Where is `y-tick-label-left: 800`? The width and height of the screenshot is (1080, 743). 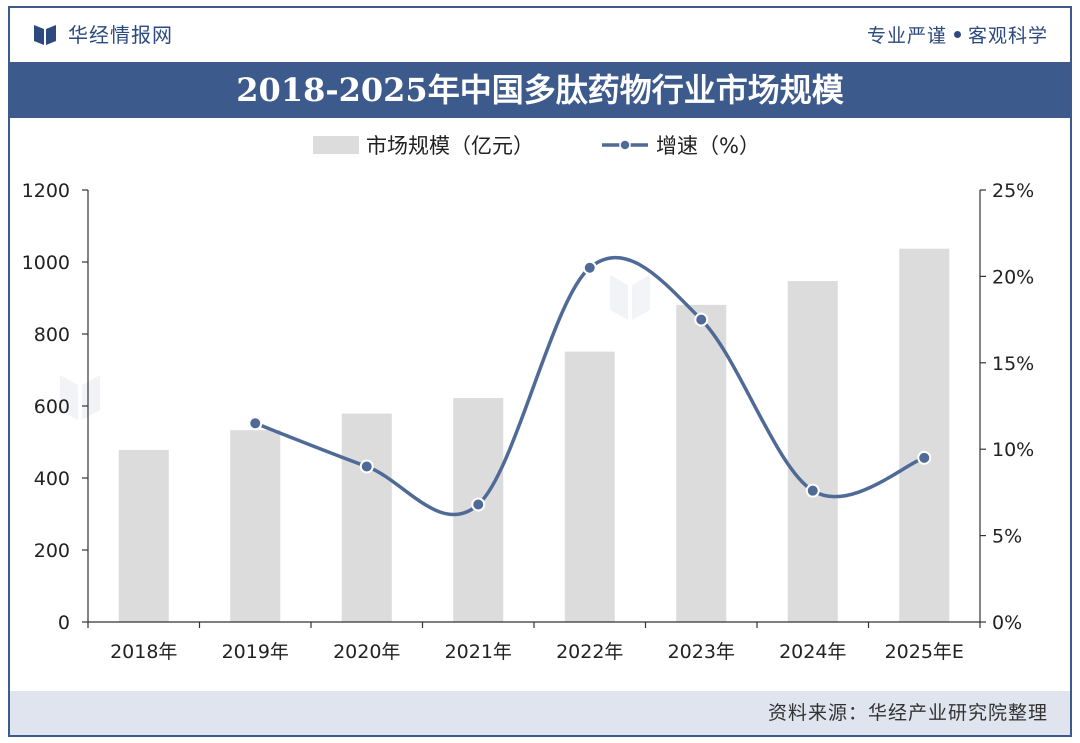
y-tick-label-left: 800 is located at coordinates (52, 335).